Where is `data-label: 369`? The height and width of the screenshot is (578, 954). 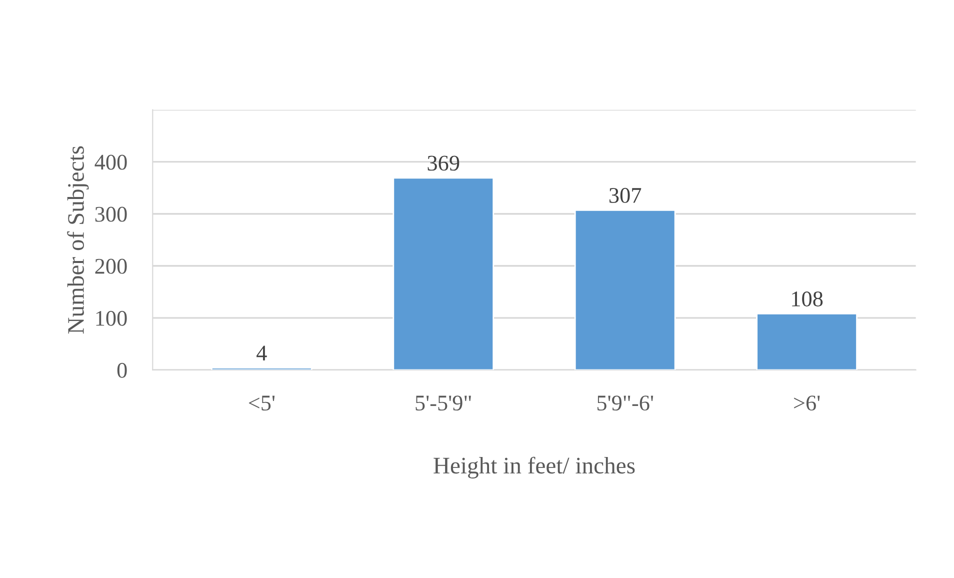 data-label: 369 is located at coordinates (444, 163).